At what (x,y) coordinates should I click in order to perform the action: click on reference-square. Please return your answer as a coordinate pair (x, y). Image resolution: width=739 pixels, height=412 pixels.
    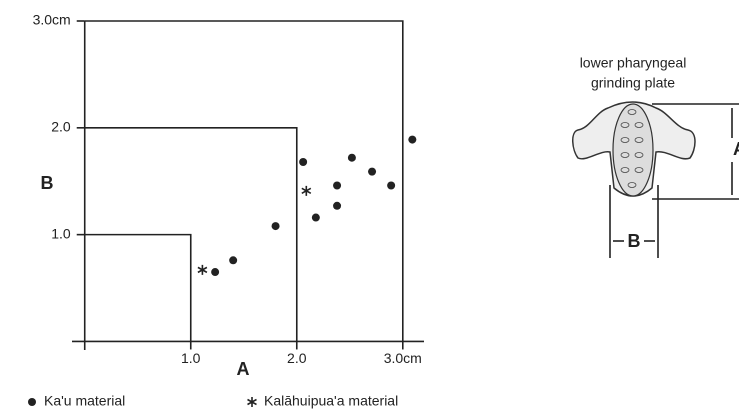
    Looking at the image, I should click on (138, 287).